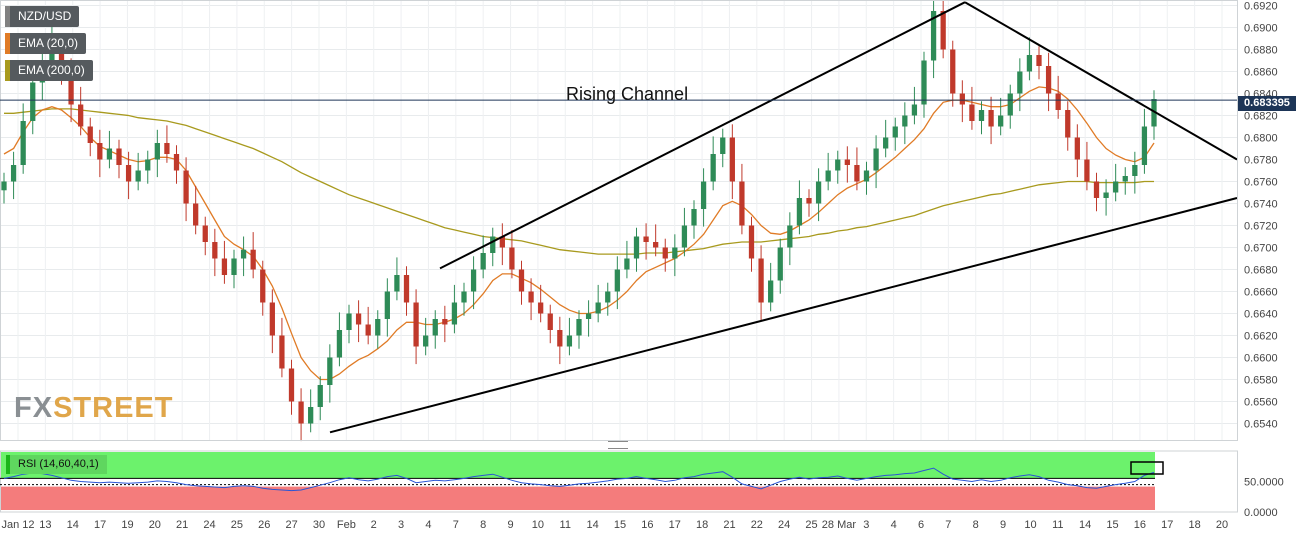 Image resolution: width=1315 pixels, height=537 pixels. I want to click on legend-rsi-label: RSI (14,60,40,1), so click(58, 464).